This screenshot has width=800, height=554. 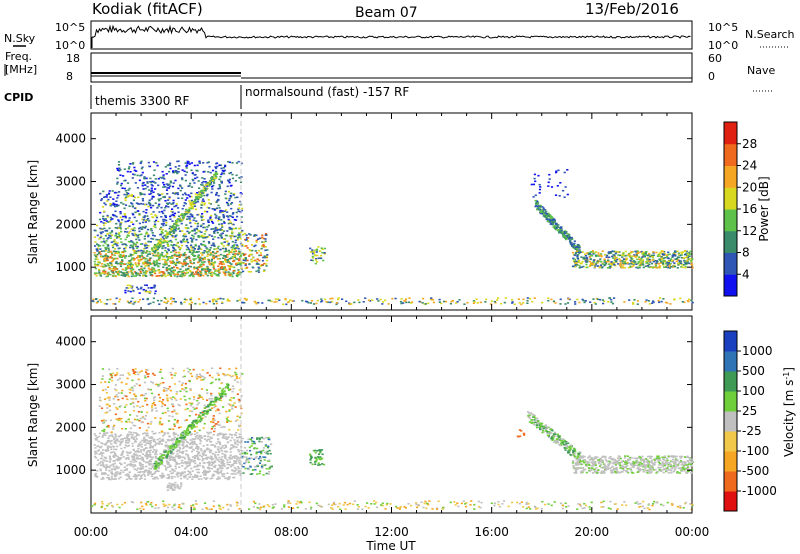 I want to click on freq-label-1: Freq., so click(x=18, y=56).